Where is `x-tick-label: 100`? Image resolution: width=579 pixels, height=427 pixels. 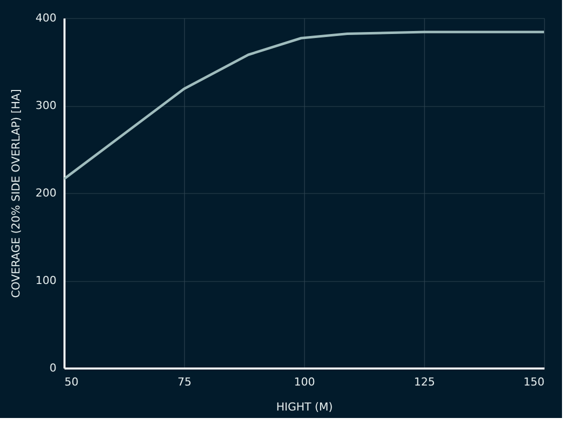 x-tick-label: 100 is located at coordinates (304, 382).